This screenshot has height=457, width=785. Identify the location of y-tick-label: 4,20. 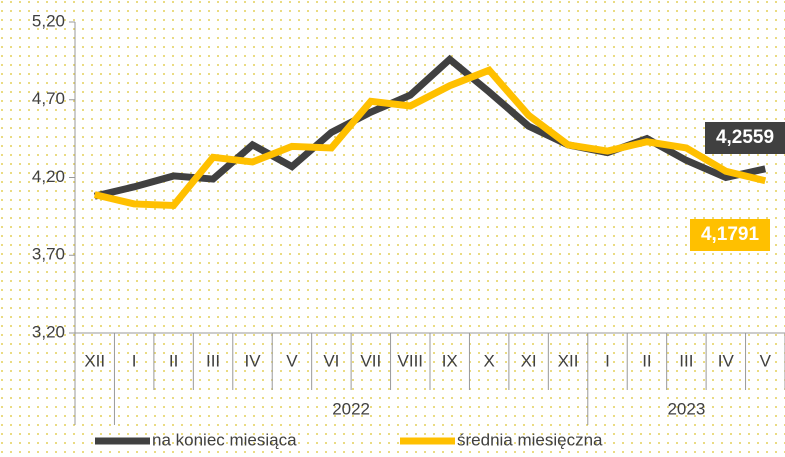
(48, 176).